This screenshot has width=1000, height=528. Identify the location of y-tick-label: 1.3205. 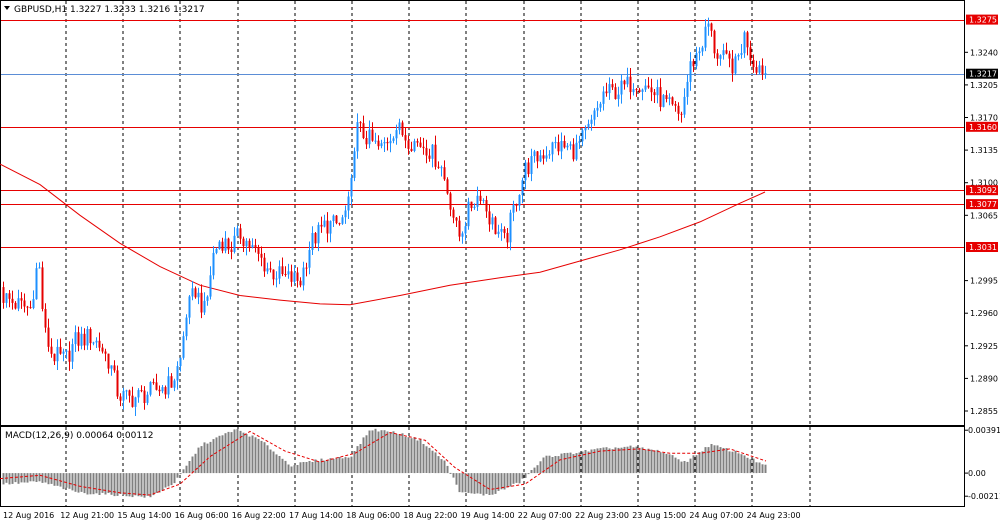
(984, 85).